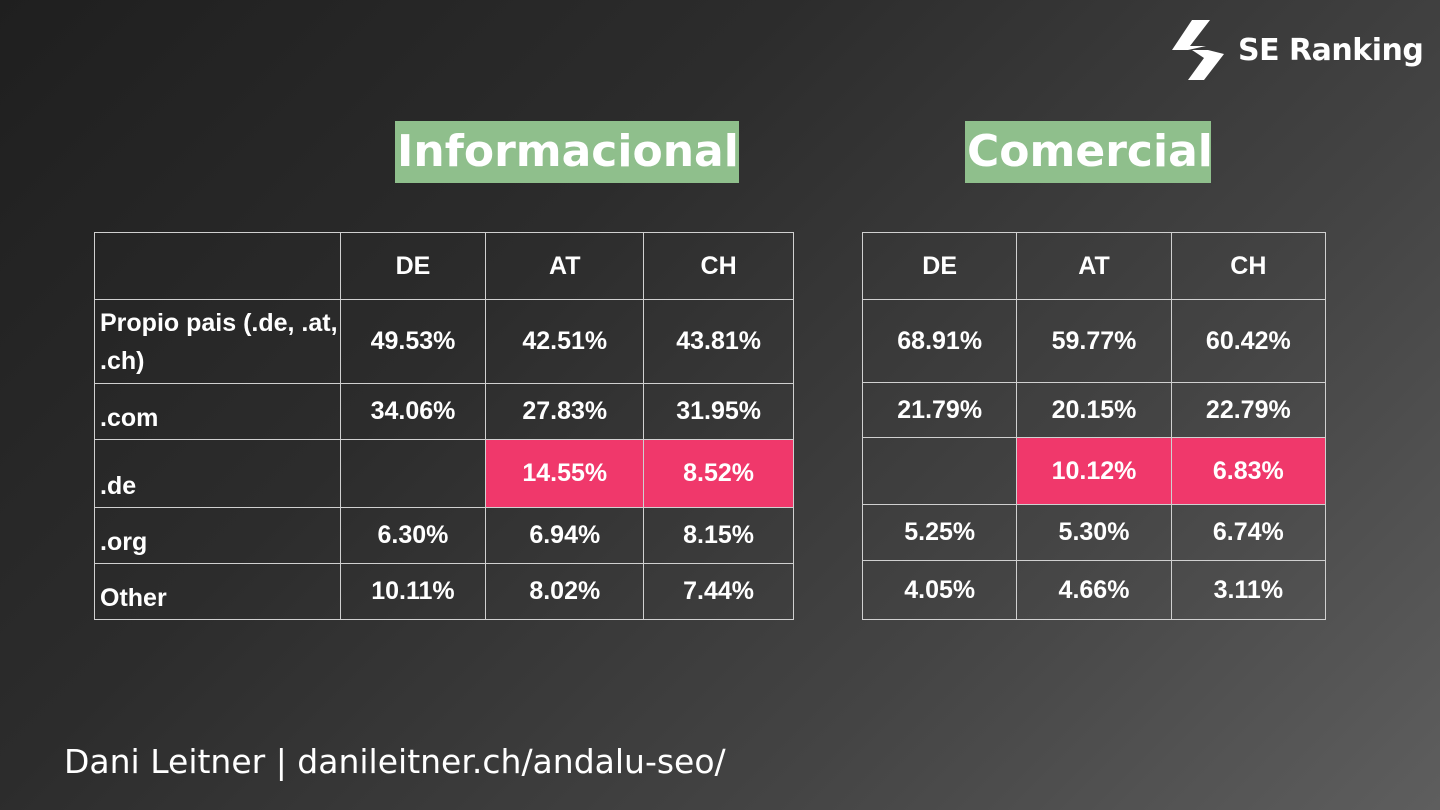  What do you see at coordinates (567, 152) in the screenshot?
I see `heading-informacional: Informacional` at bounding box center [567, 152].